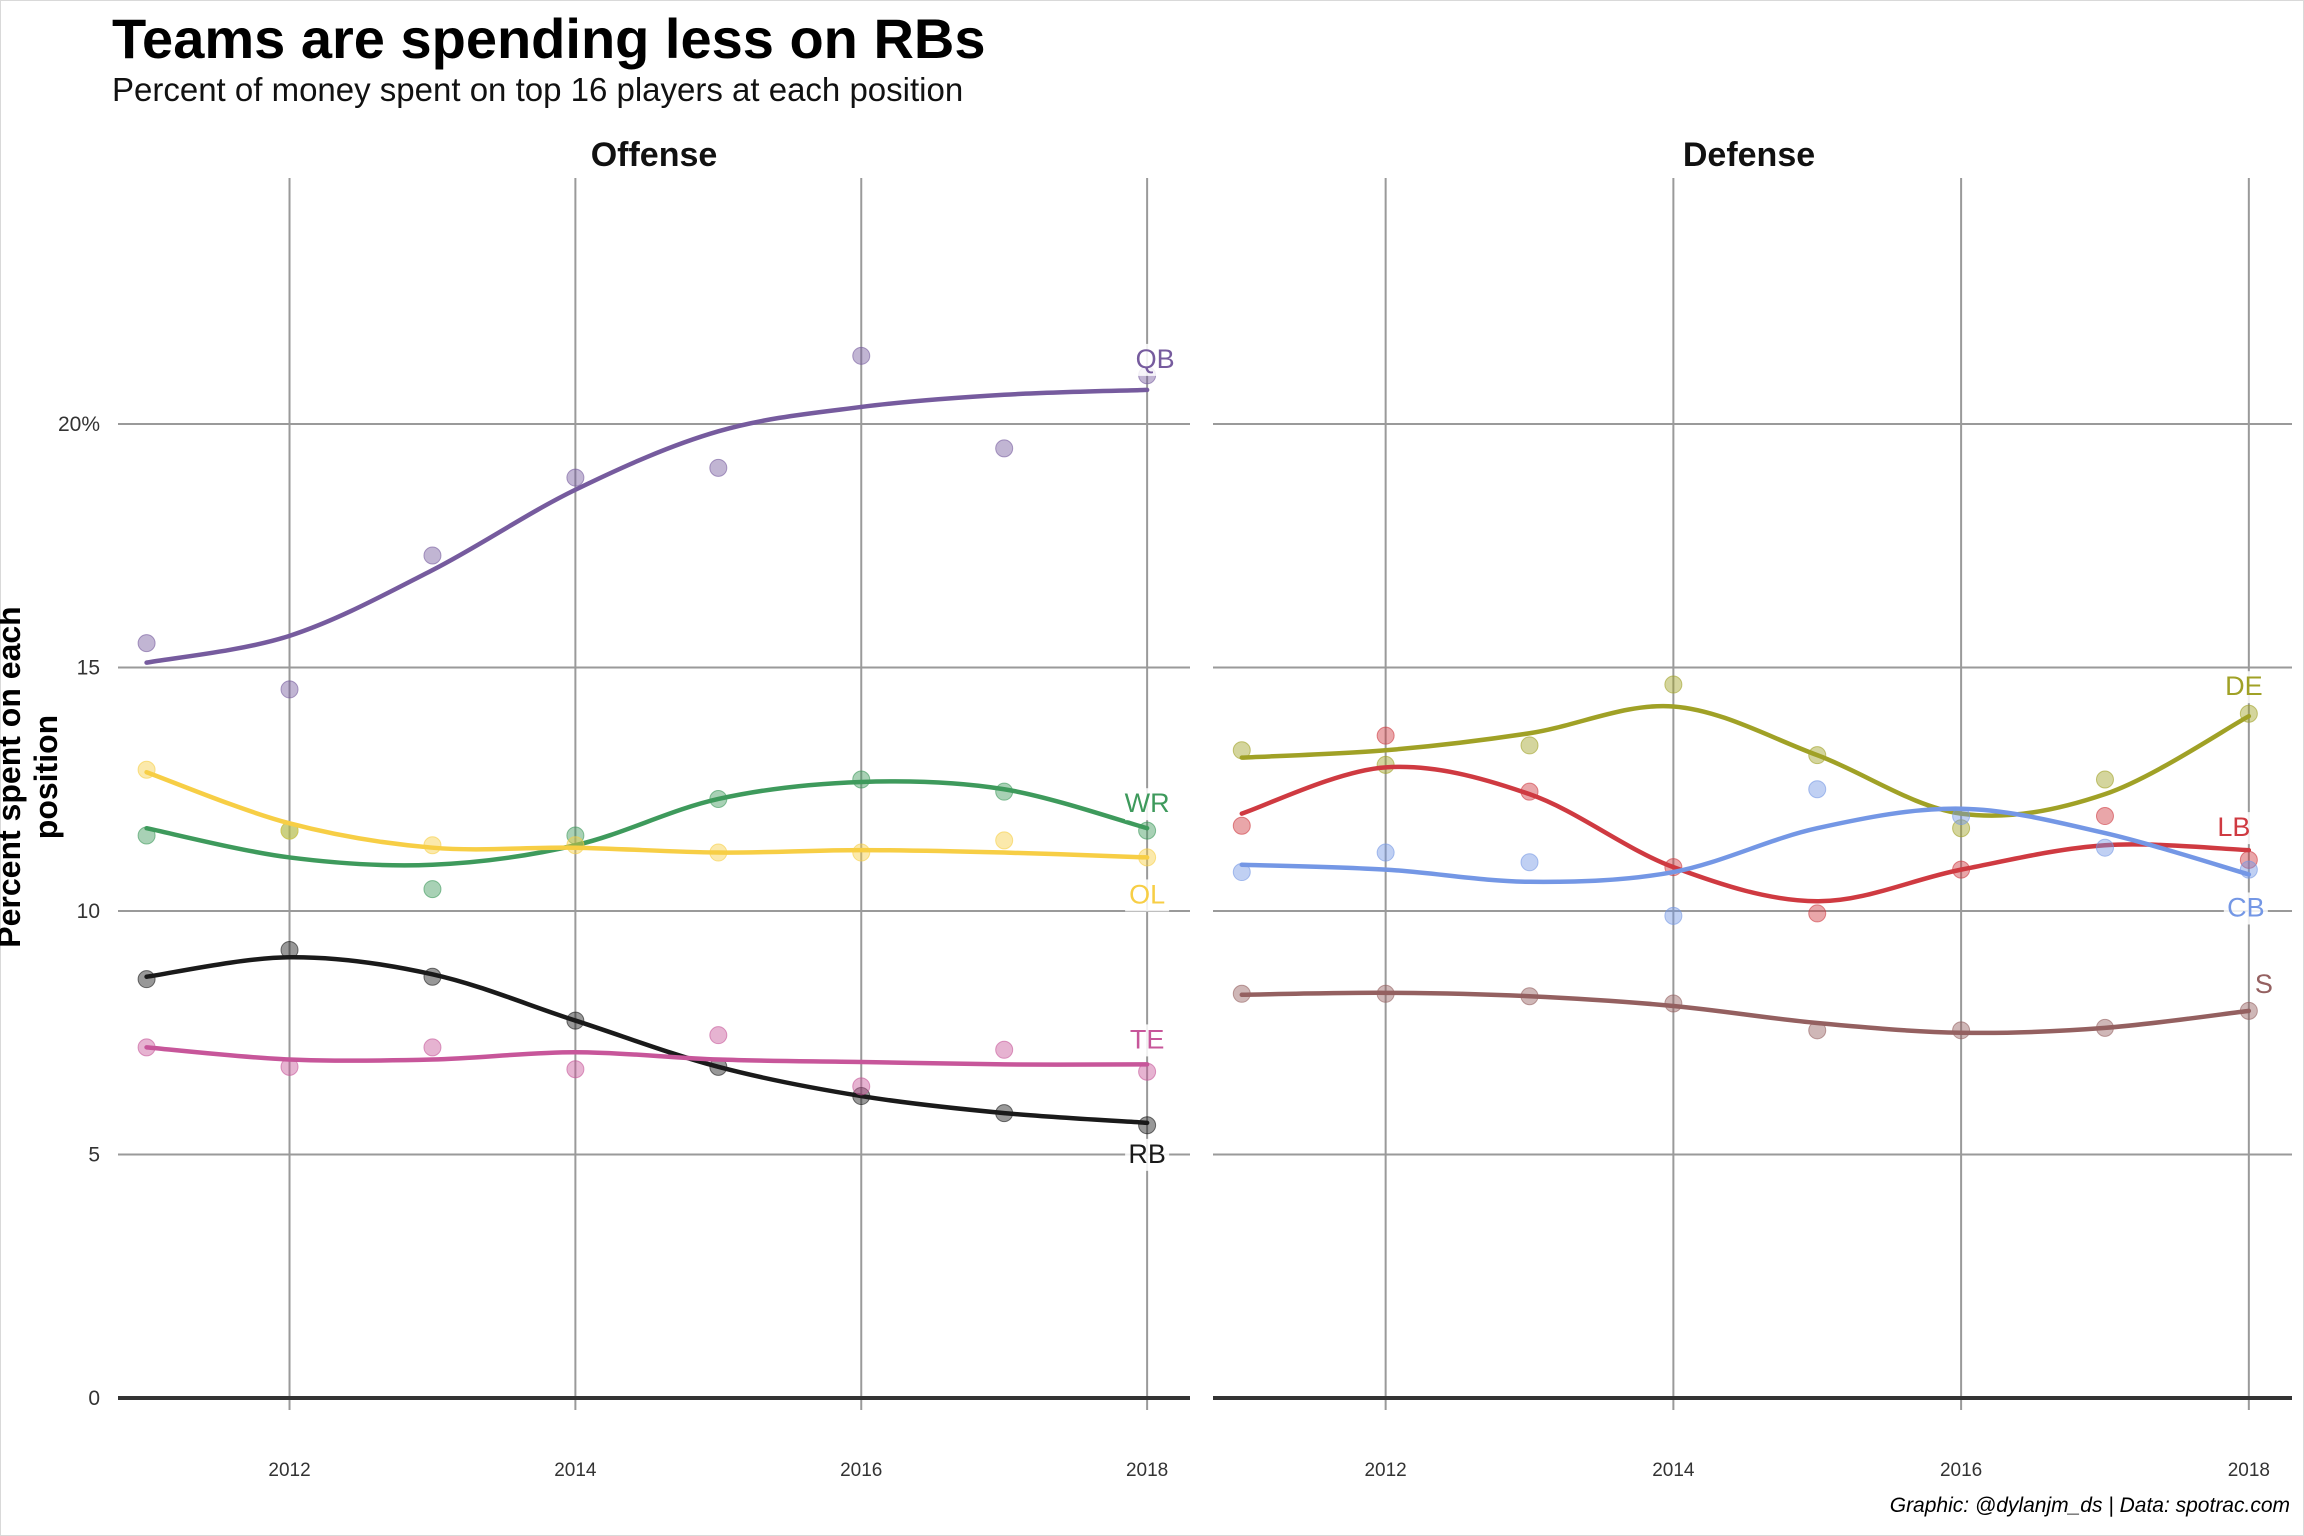 Image resolution: width=2304 pixels, height=1536 pixels. I want to click on chart-title: Teams are spending less on RBs, so click(549, 38).